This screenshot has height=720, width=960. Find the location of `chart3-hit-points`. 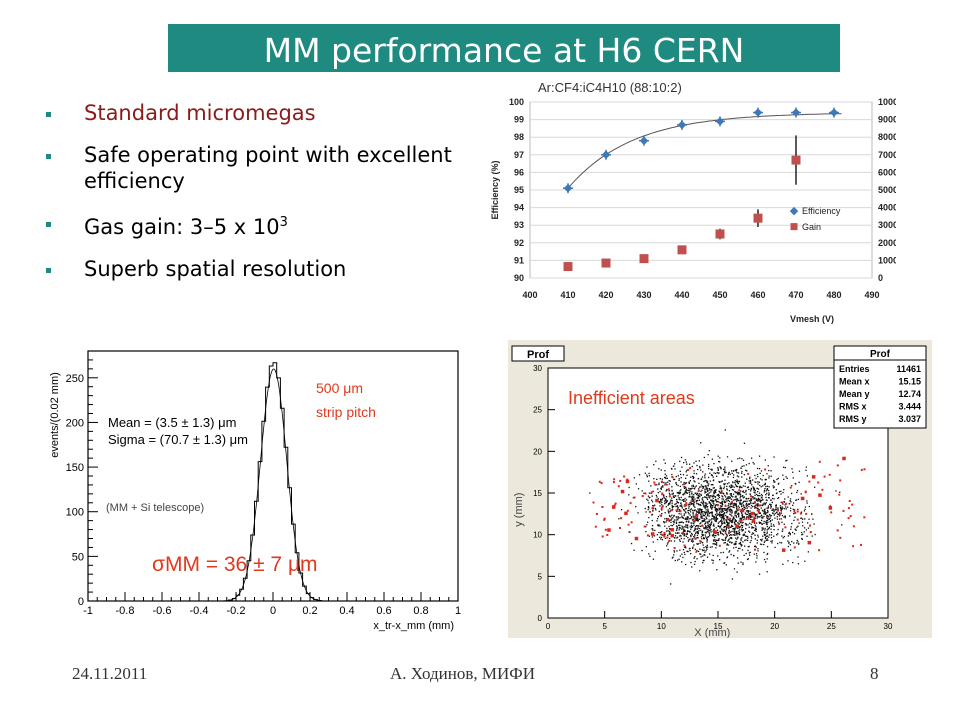

chart3-hit-points is located at coordinates (716, 507).